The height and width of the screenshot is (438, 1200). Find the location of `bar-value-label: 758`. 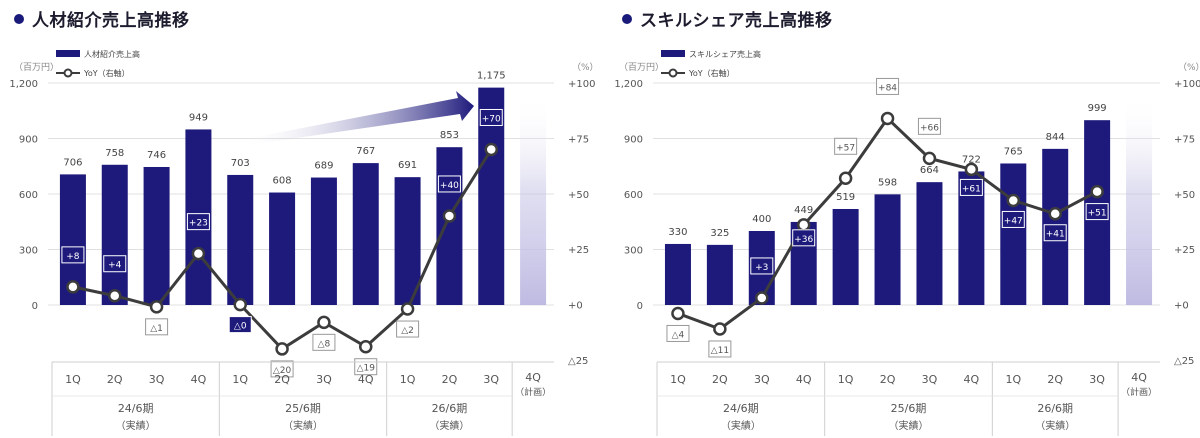

bar-value-label: 758 is located at coordinates (114, 153).